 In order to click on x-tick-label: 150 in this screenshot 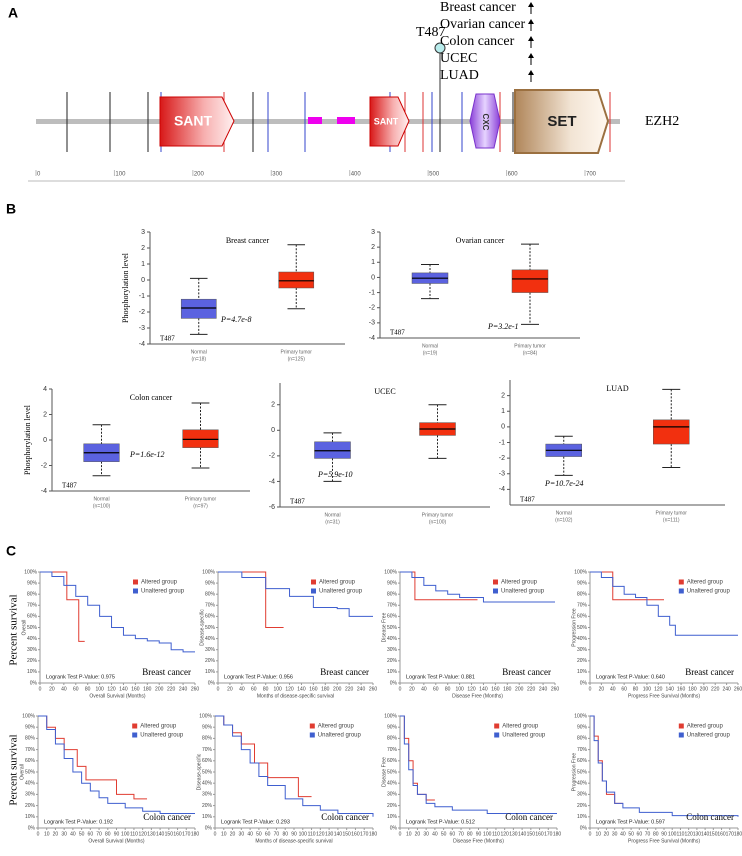, I will do `click(531, 834)`.